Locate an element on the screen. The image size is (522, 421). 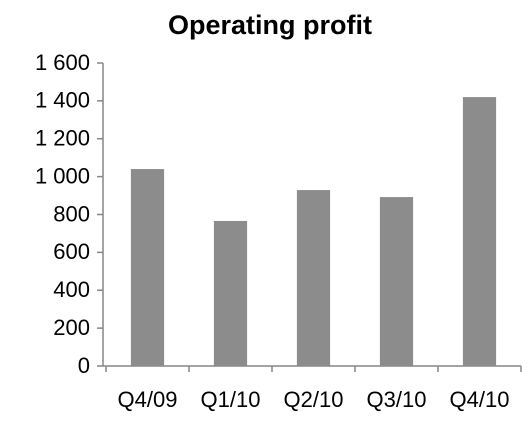
y-tick-label: 200 is located at coordinates (71, 327).